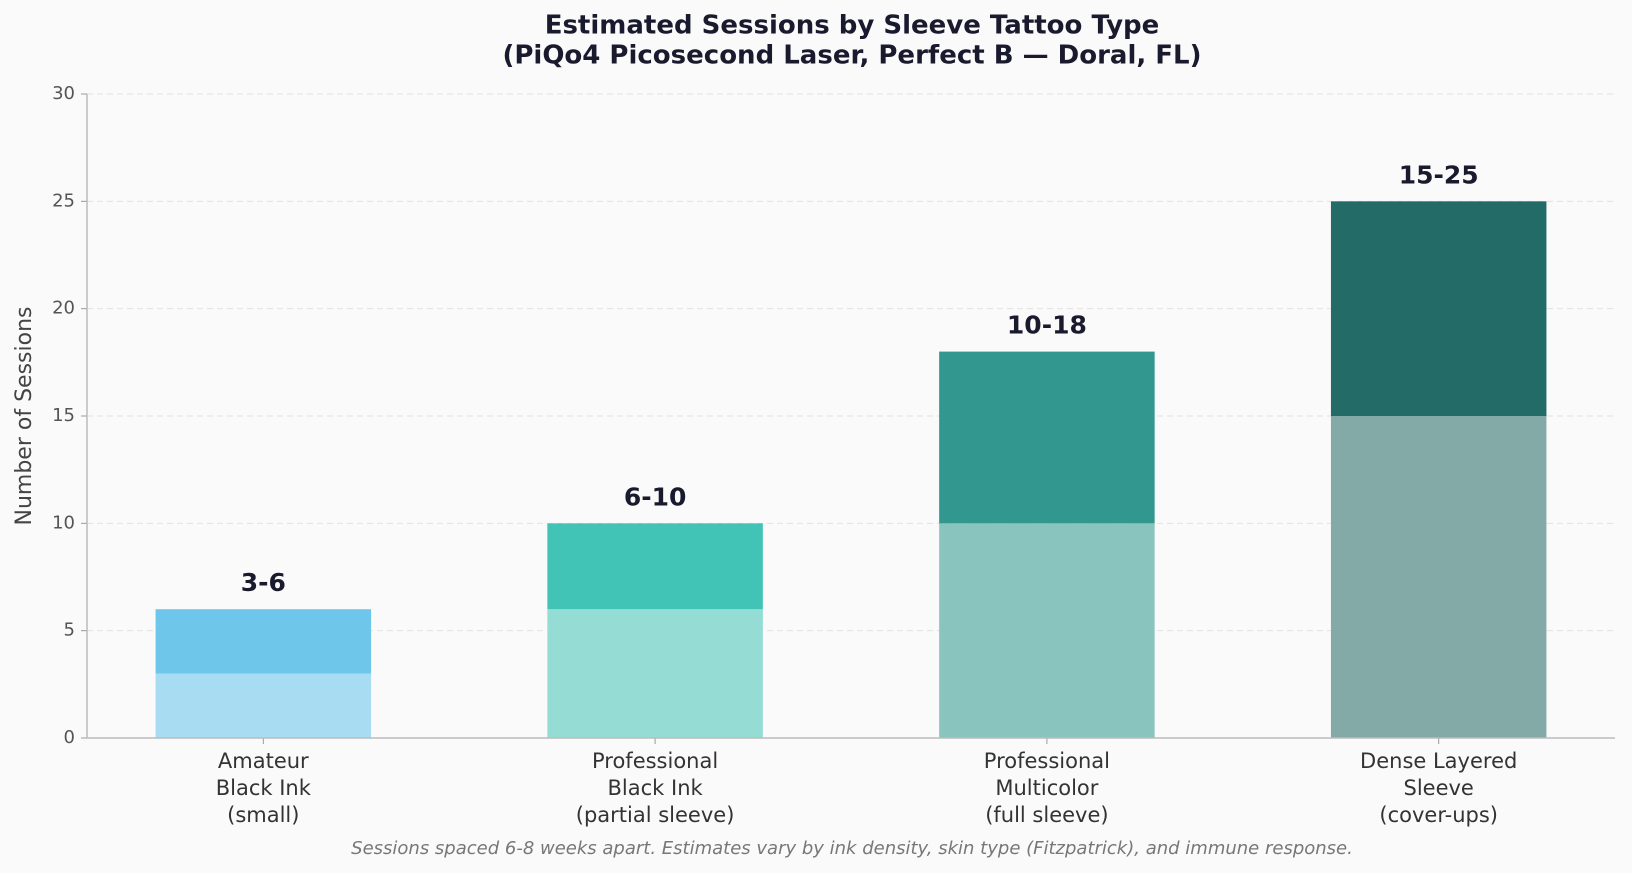  What do you see at coordinates (63, 415) in the screenshot?
I see `y-tick-label: 15` at bounding box center [63, 415].